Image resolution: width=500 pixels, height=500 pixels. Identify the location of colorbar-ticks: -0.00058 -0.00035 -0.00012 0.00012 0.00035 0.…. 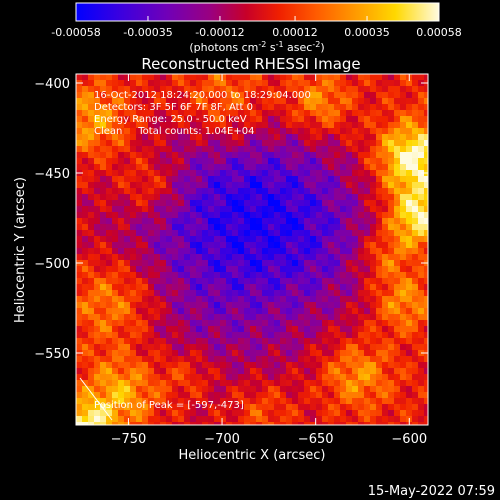
(256, 27).